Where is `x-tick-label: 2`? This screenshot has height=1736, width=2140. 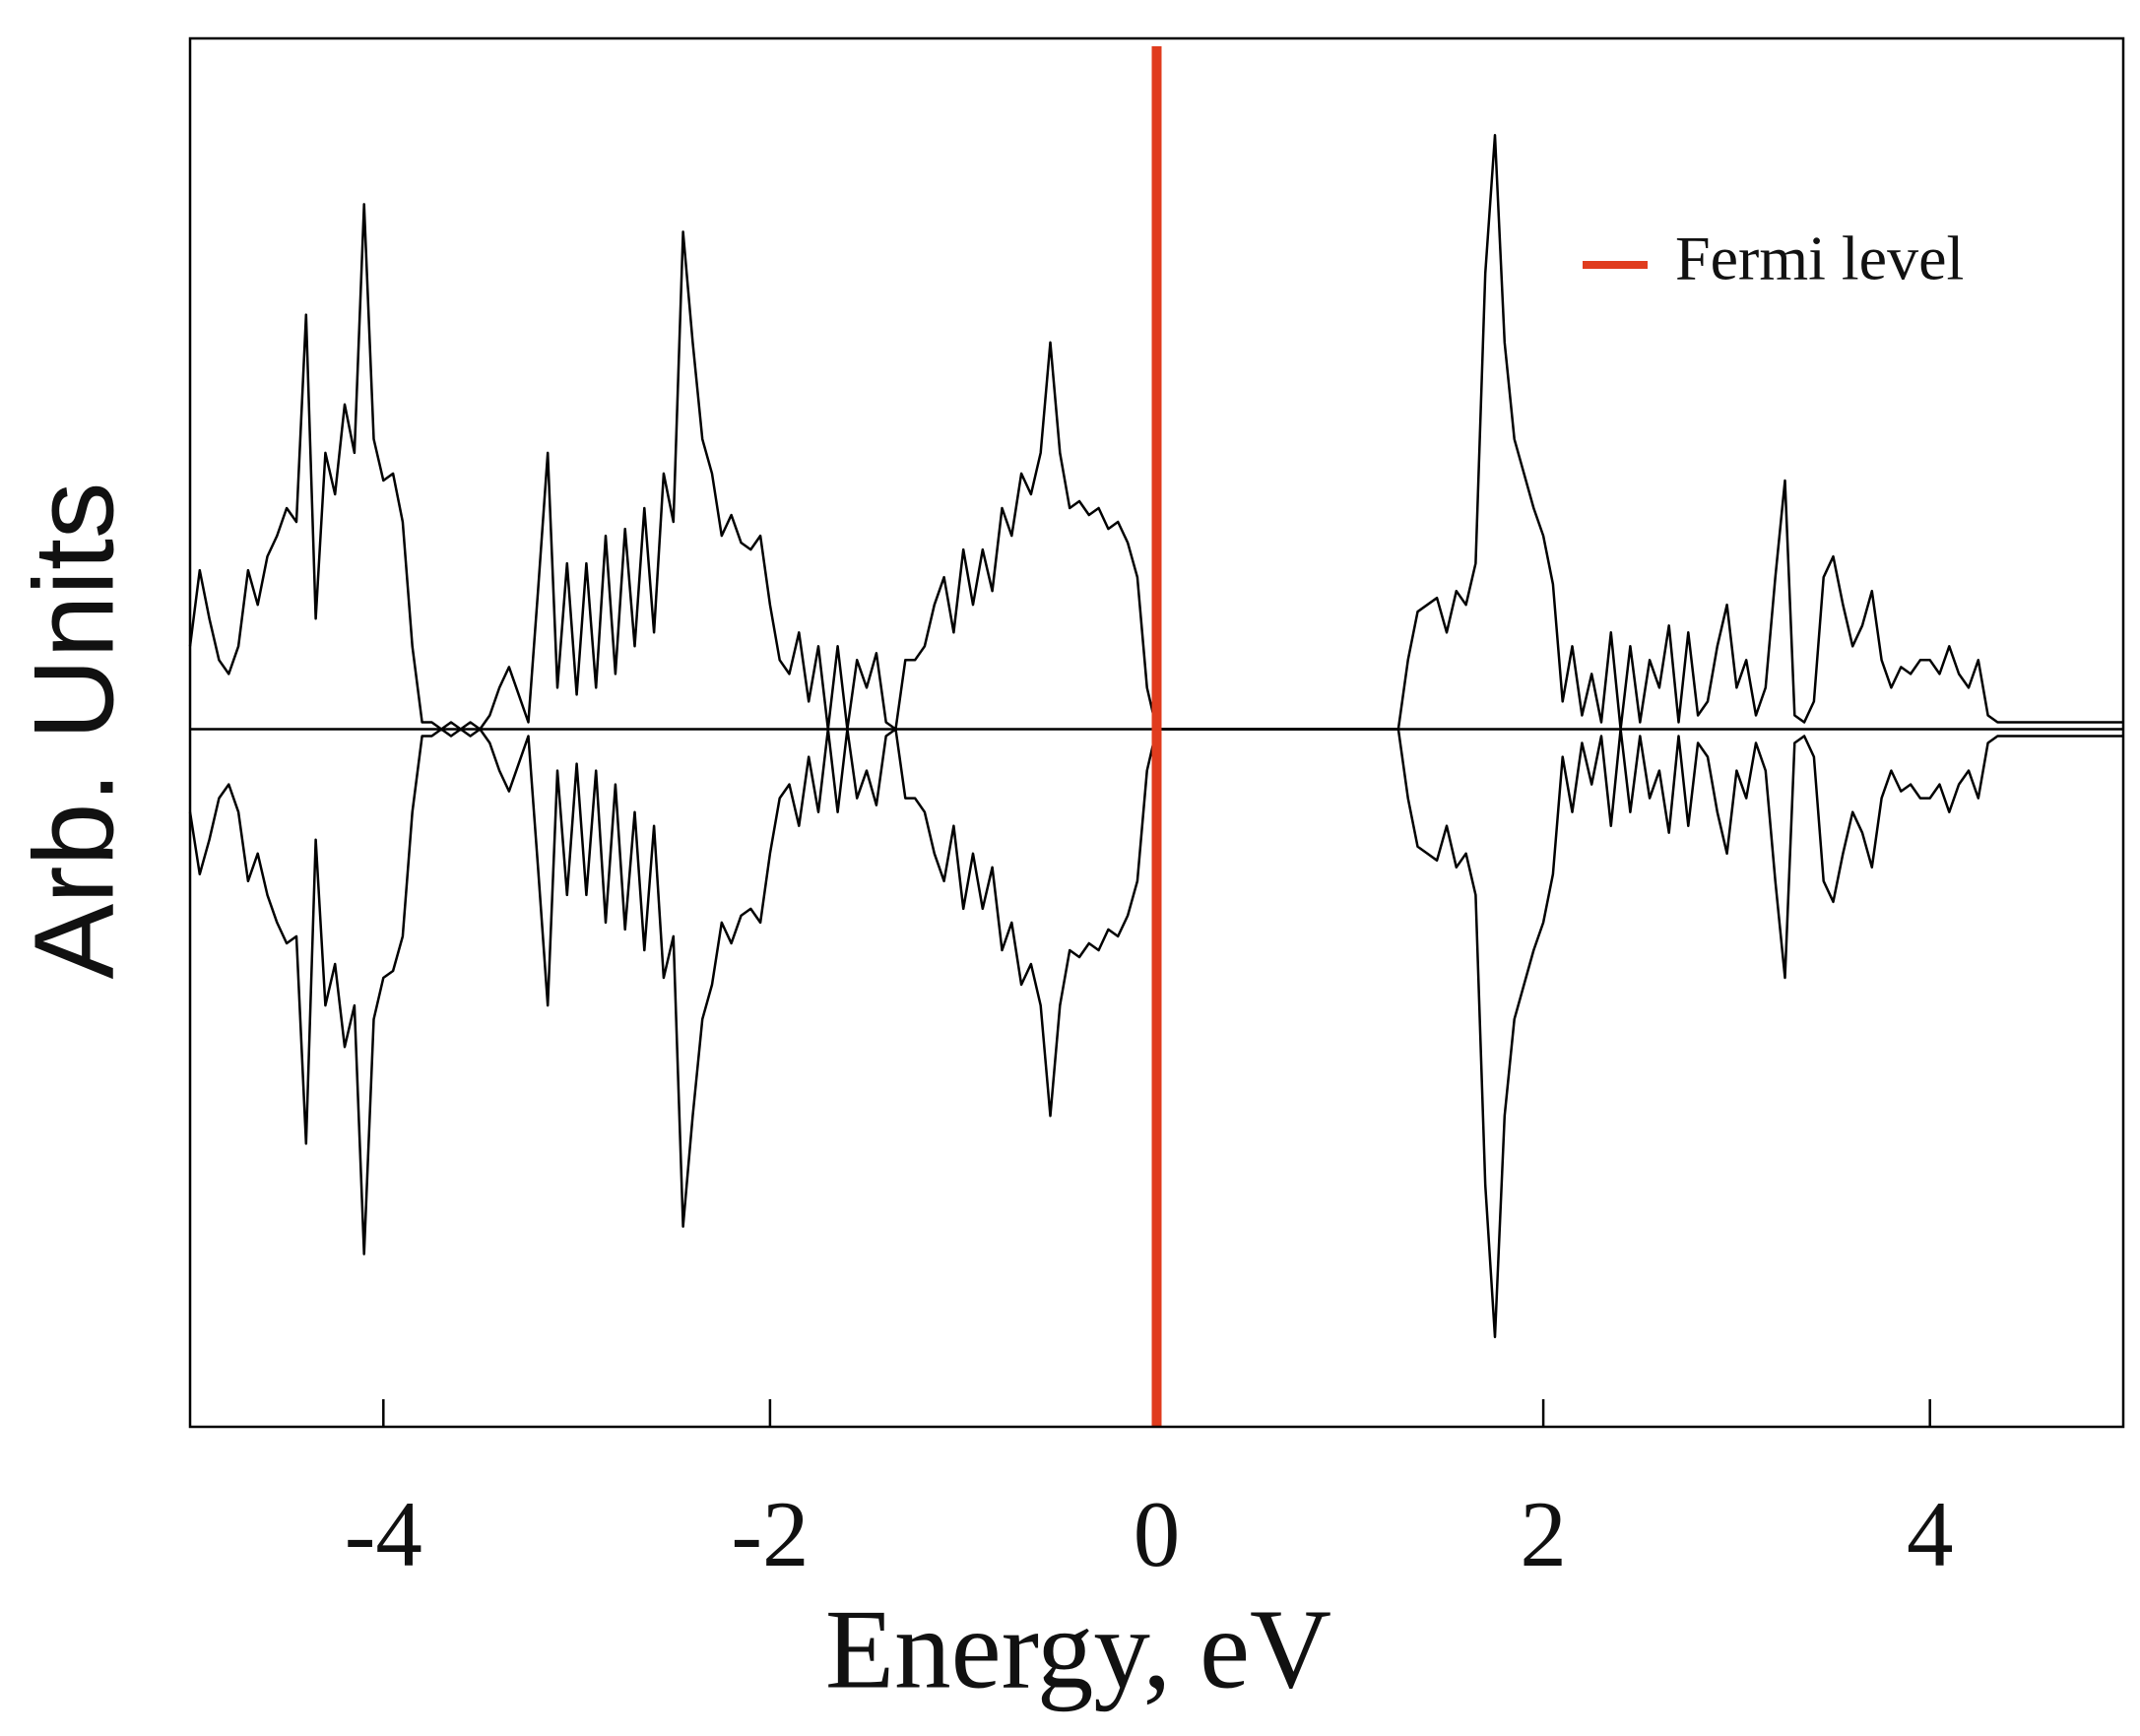
x-tick-label: 2 is located at coordinates (1543, 1534).